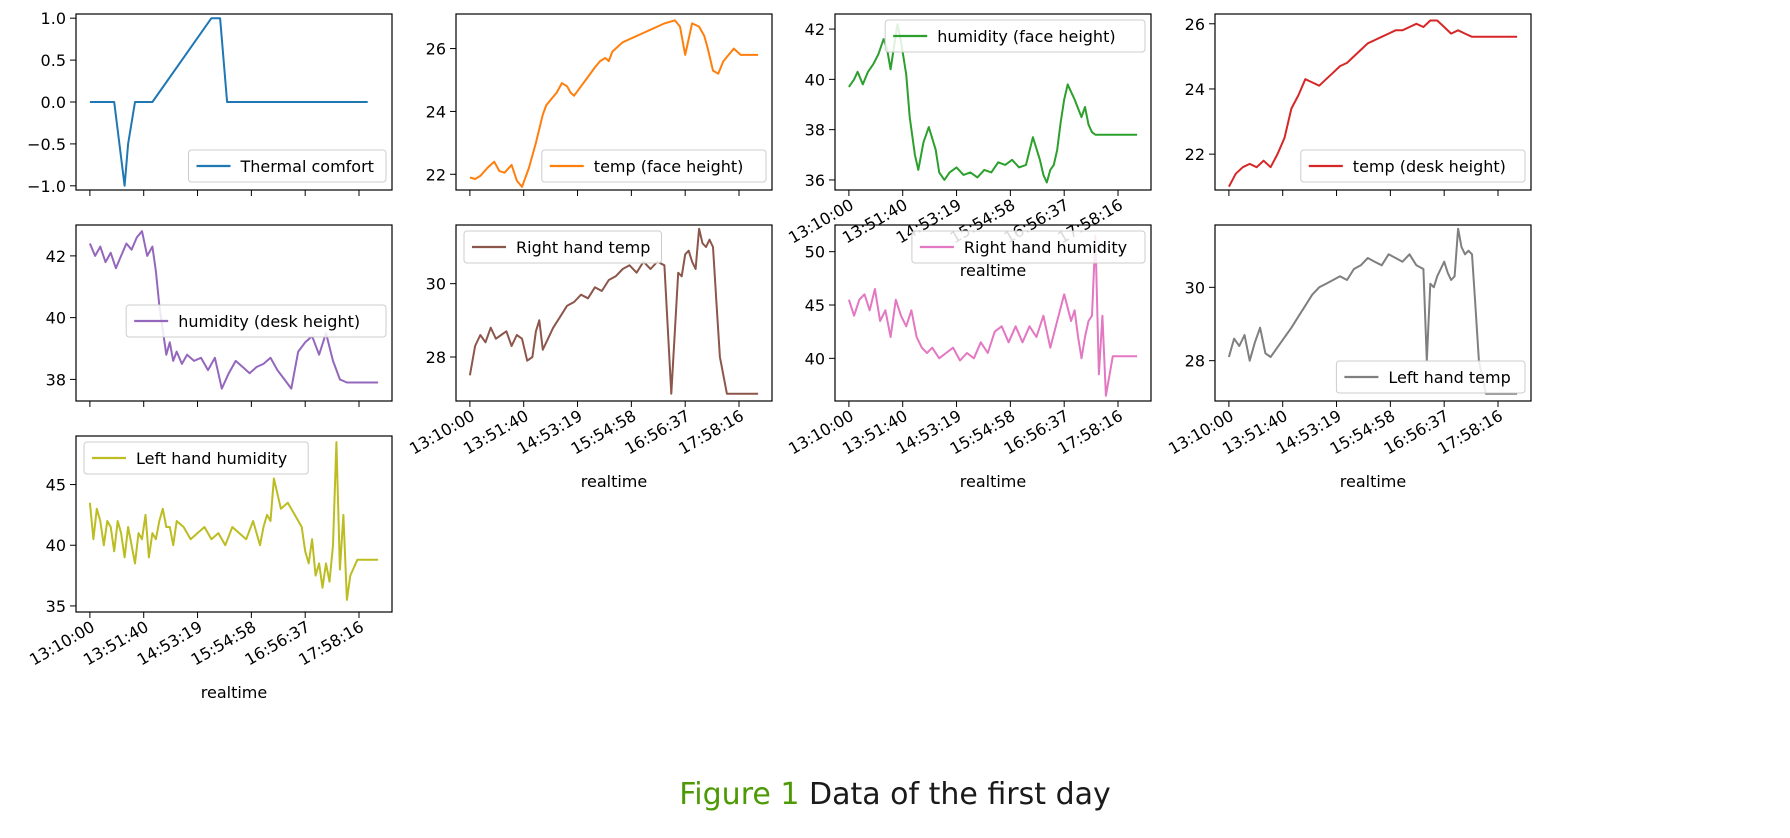 The height and width of the screenshot is (838, 1790). Describe the element at coordinates (815, 252) in the screenshot. I see `y-tick-label: 50` at that location.